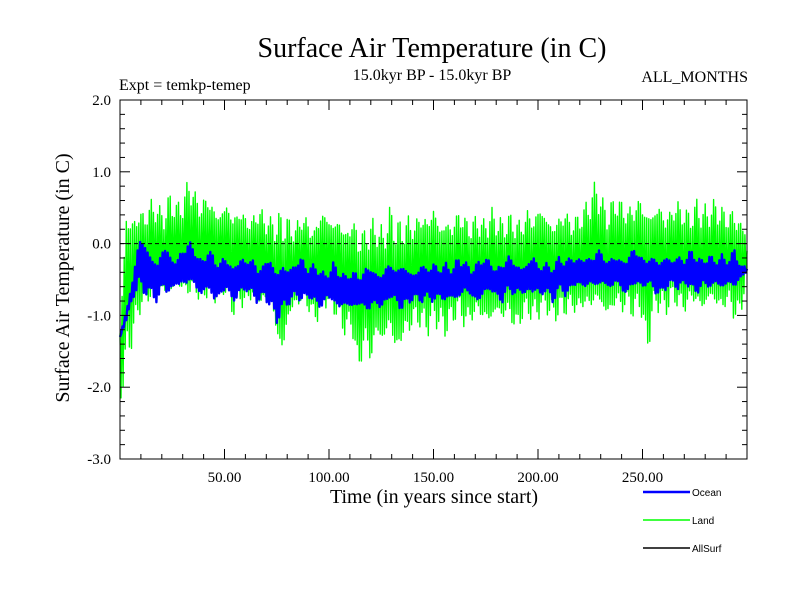  What do you see at coordinates (706, 493) in the screenshot?
I see `legend-label-ocean: Ocean` at bounding box center [706, 493].